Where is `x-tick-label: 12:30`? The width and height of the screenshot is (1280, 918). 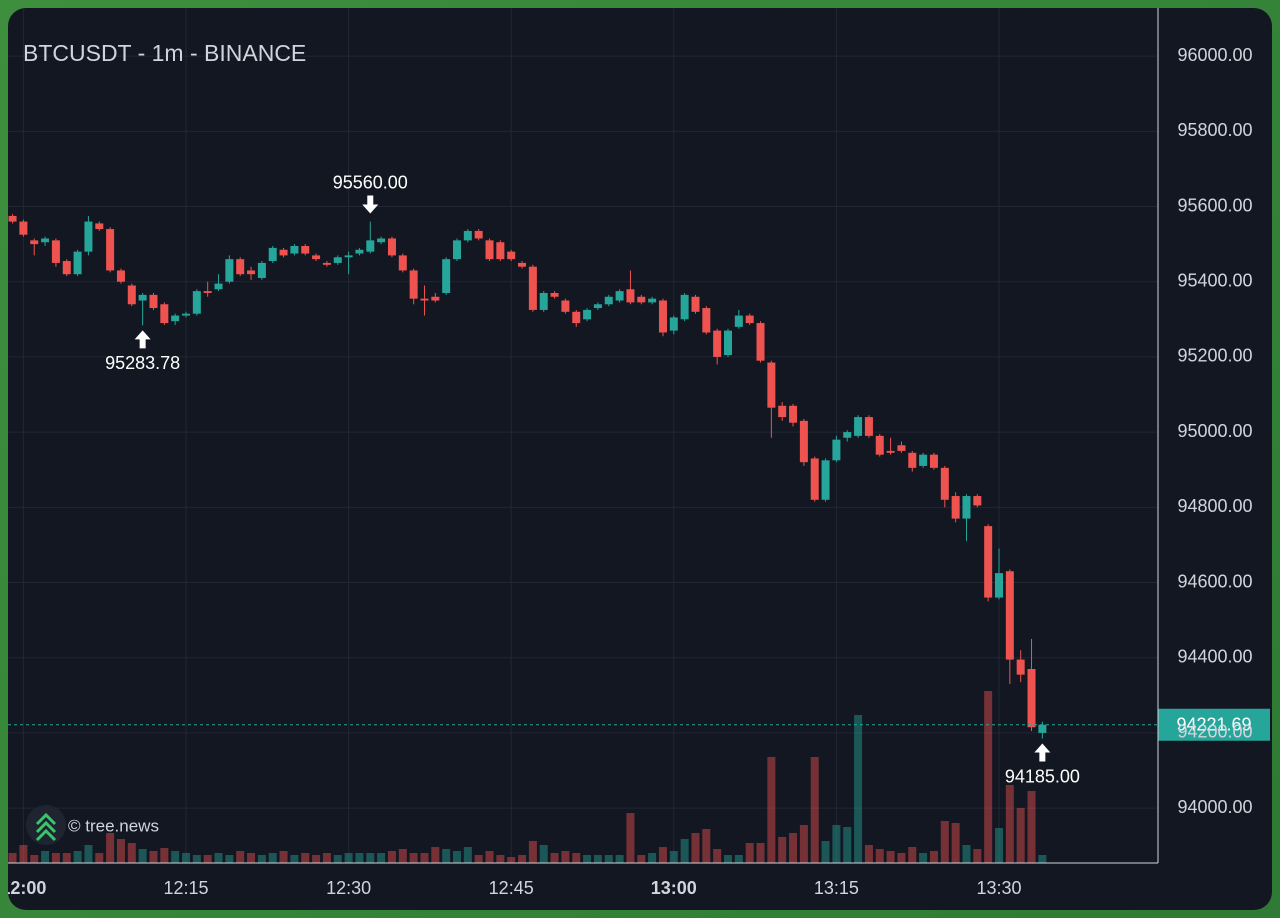
x-tick-label: 12:30 is located at coordinates (348, 888).